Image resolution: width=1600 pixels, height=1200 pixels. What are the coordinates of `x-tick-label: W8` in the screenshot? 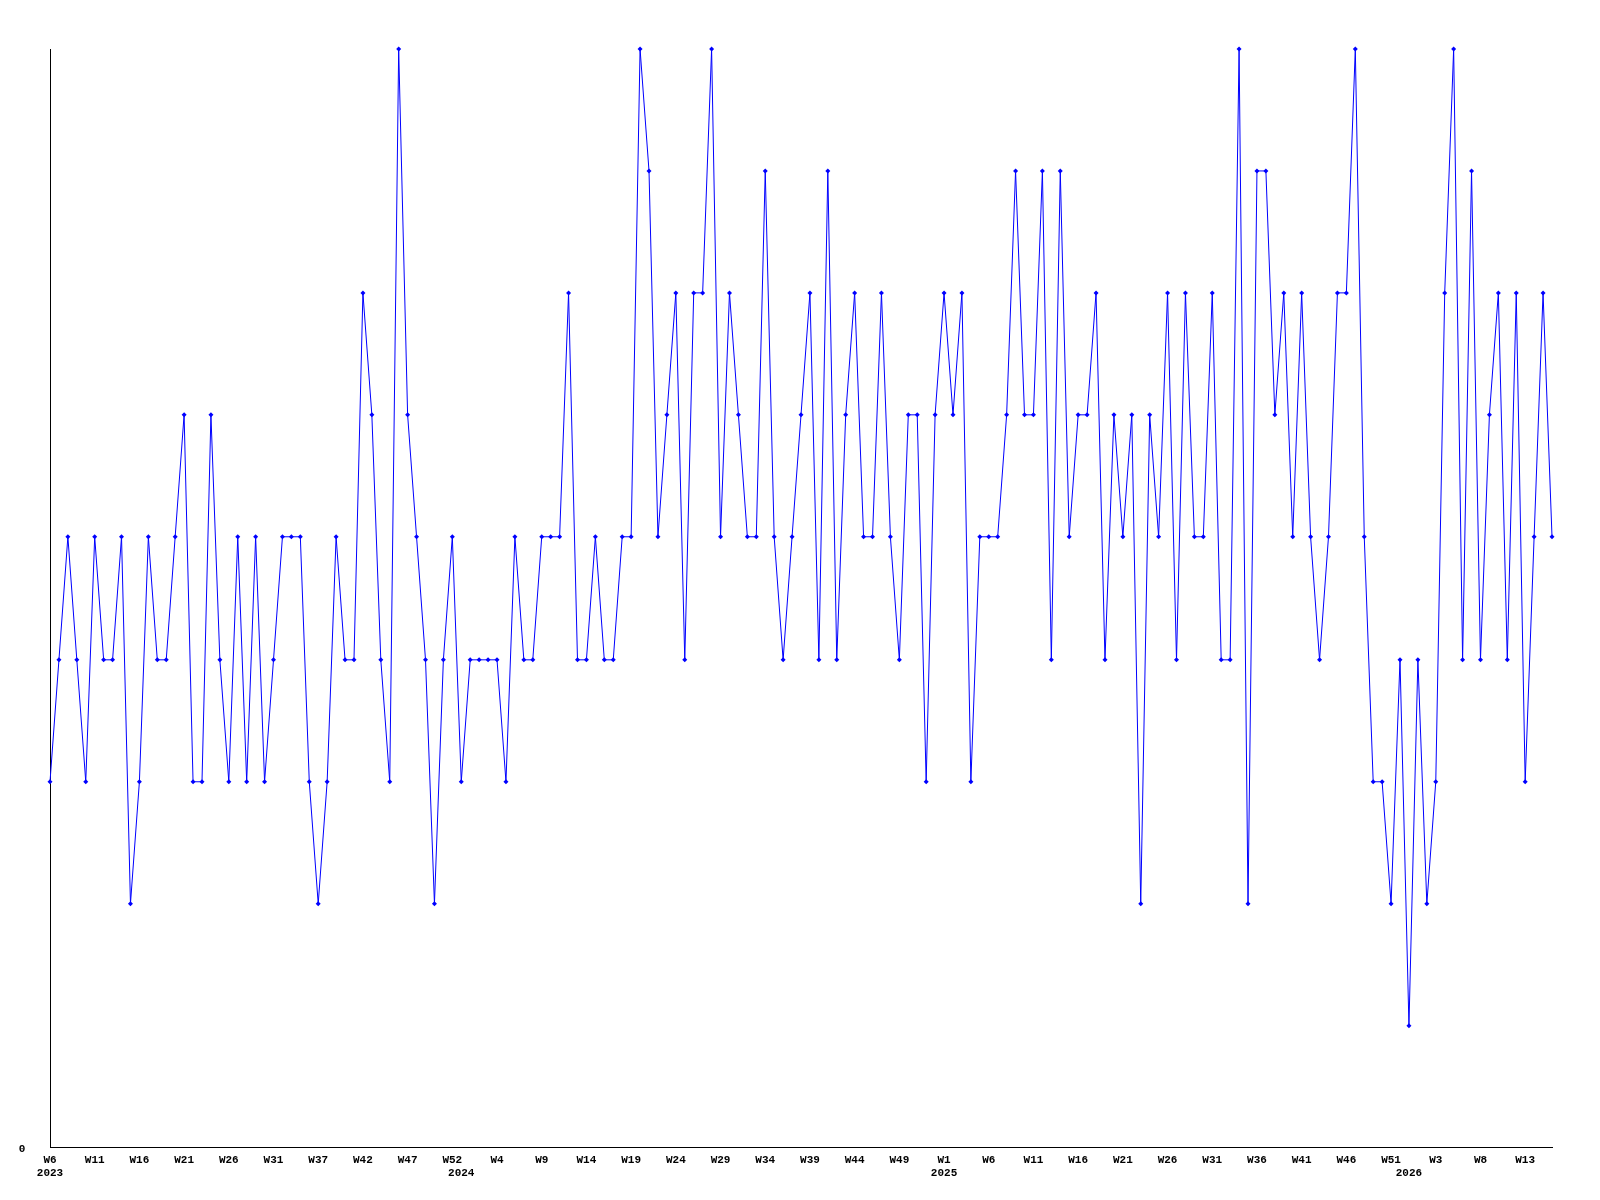 It's located at (1480, 1159).